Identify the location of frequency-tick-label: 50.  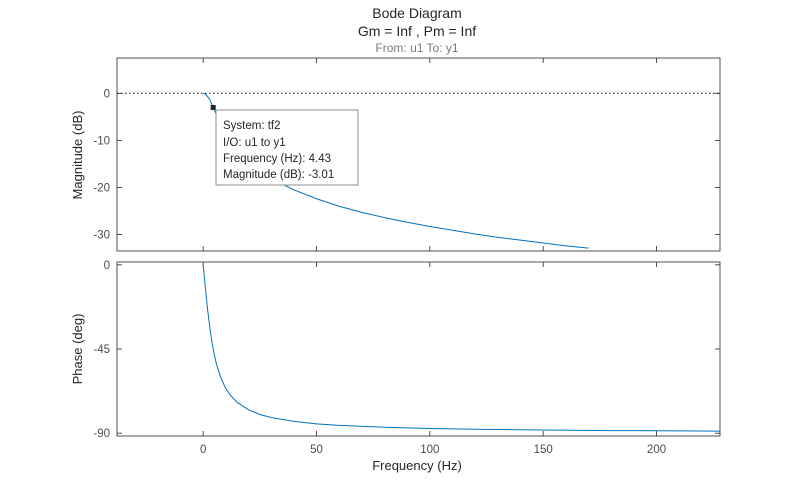
(316, 450).